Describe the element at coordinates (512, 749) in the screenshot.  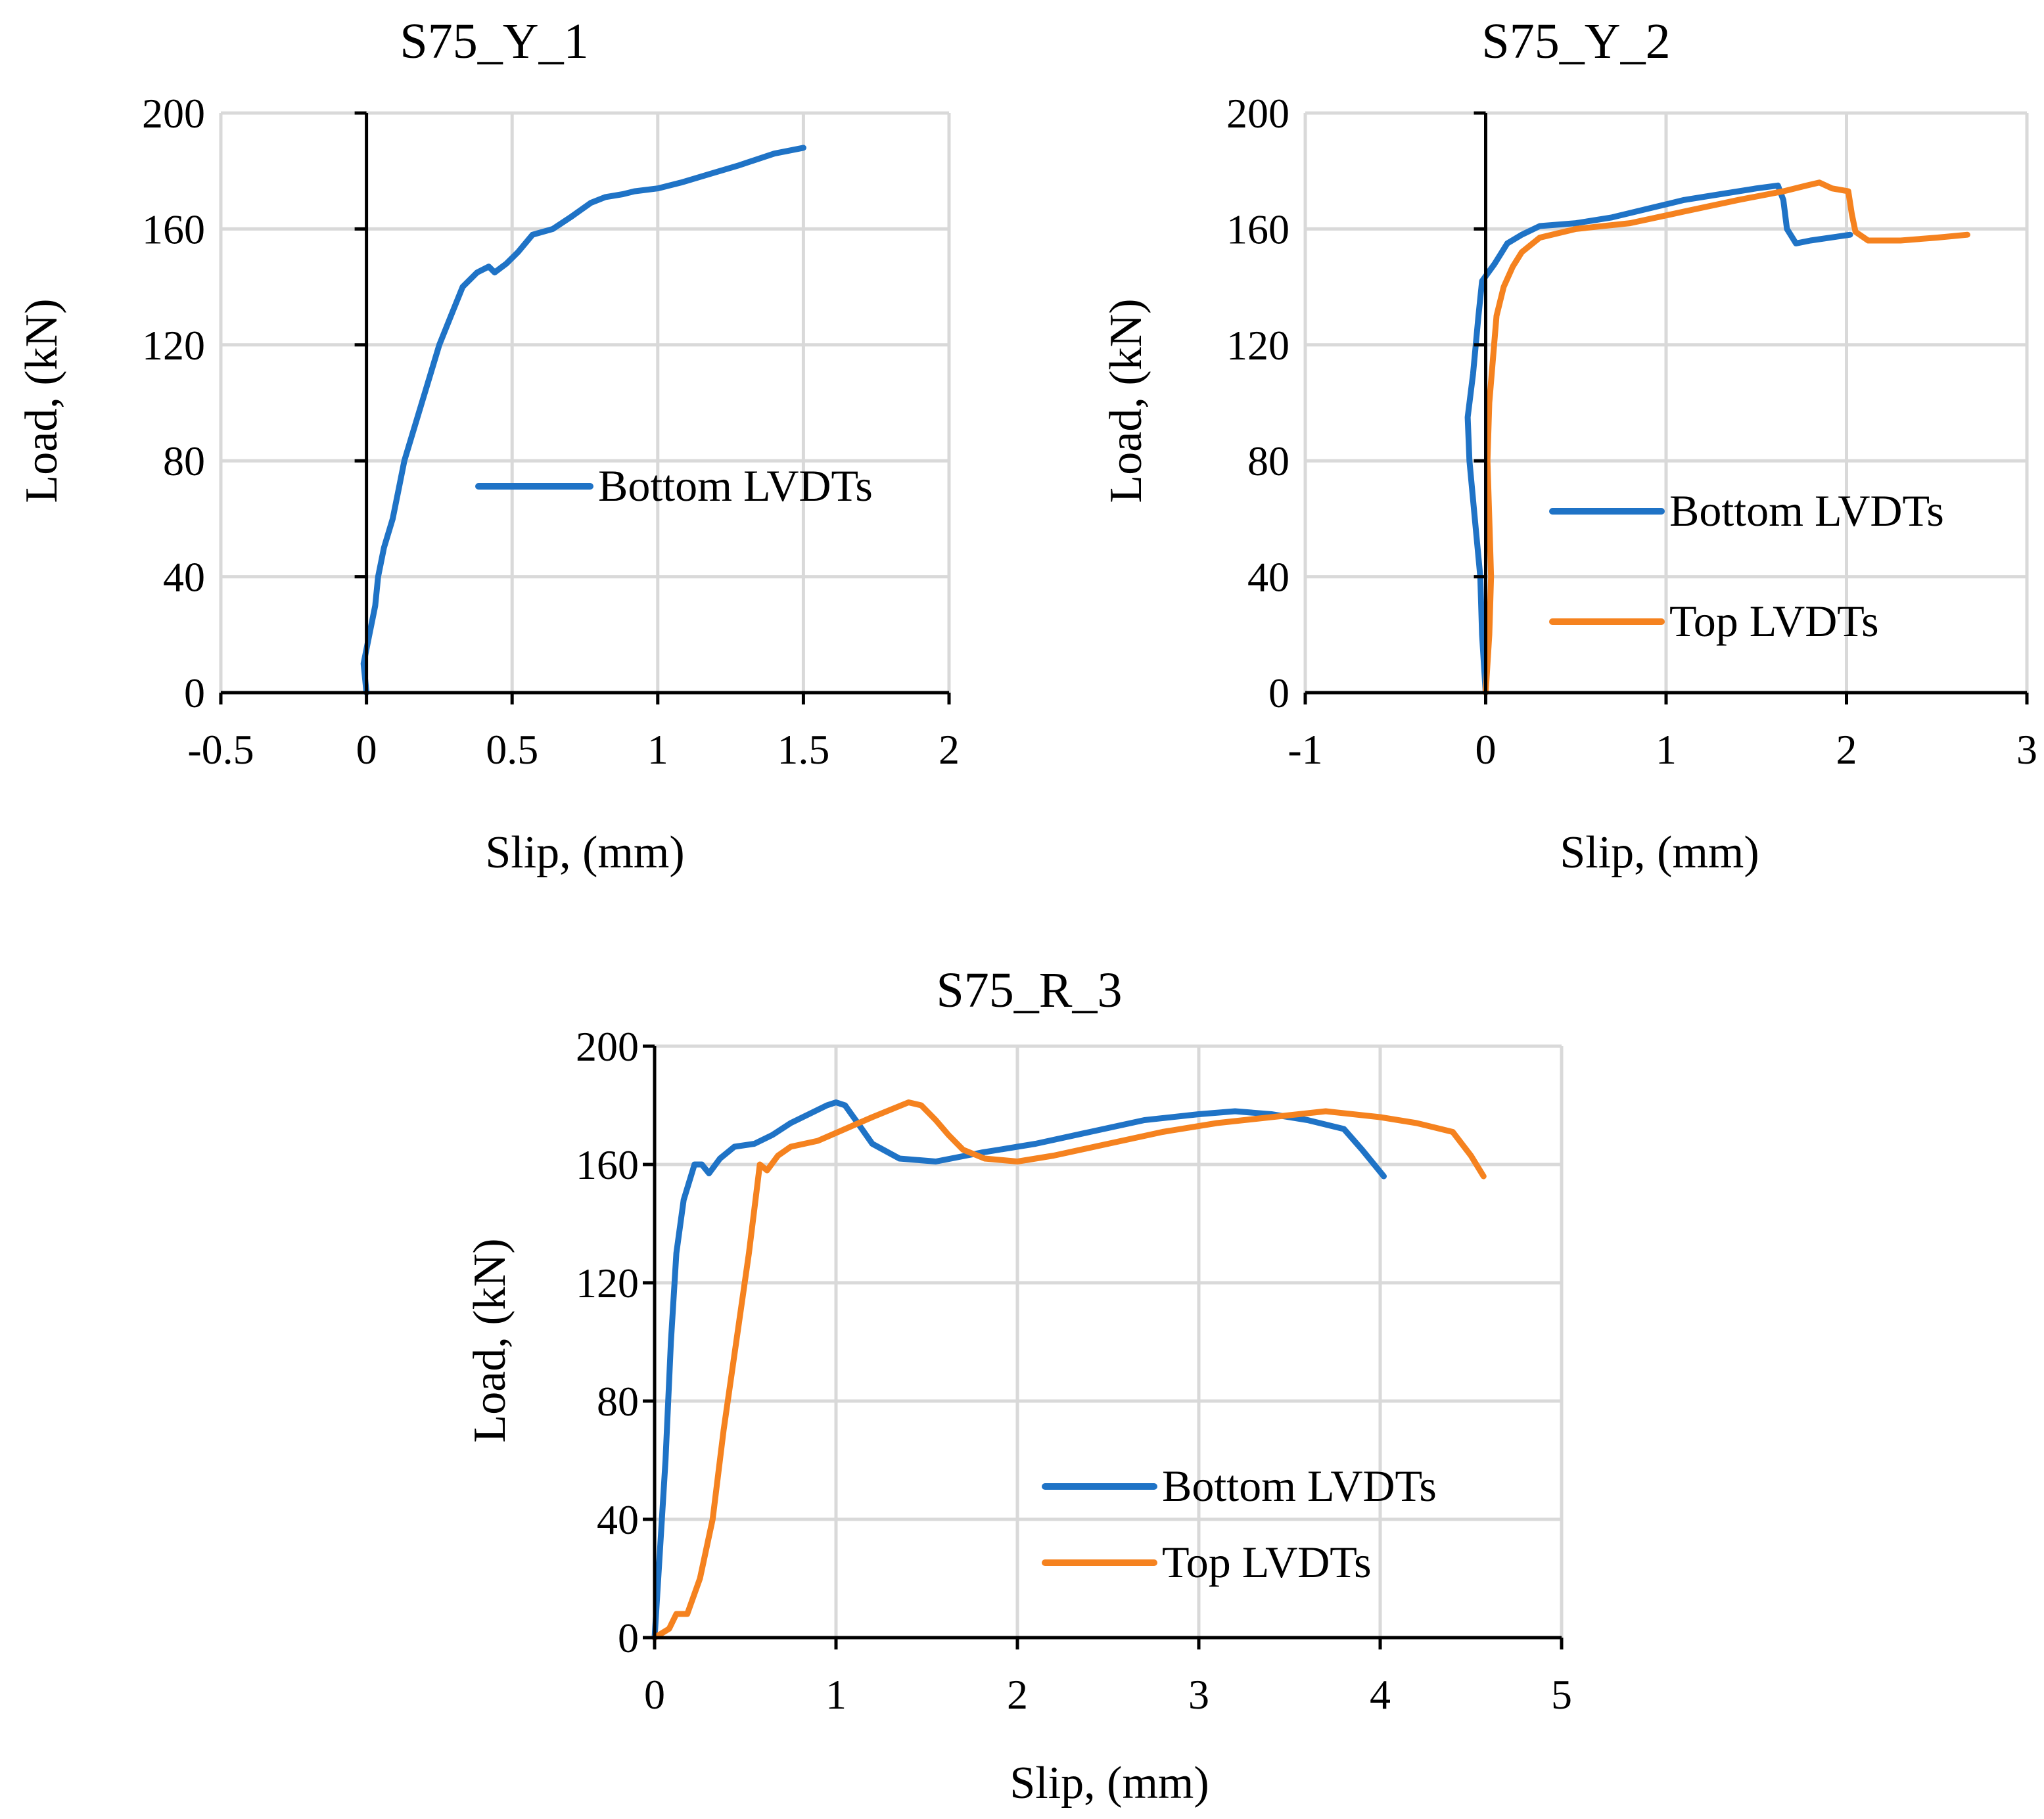
I see `x-tick-label: 0.5` at that location.